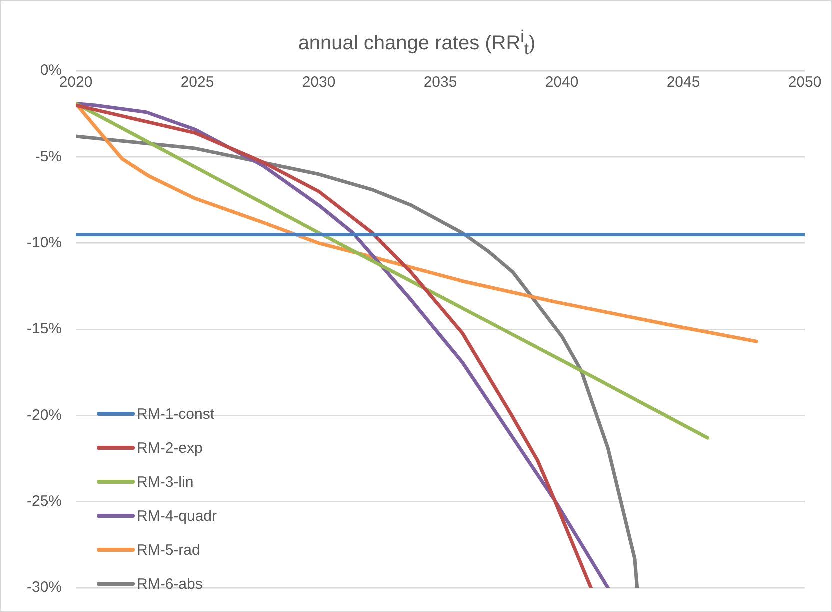  What do you see at coordinates (165, 482) in the screenshot?
I see `legend-label: RM-3-lin` at bounding box center [165, 482].